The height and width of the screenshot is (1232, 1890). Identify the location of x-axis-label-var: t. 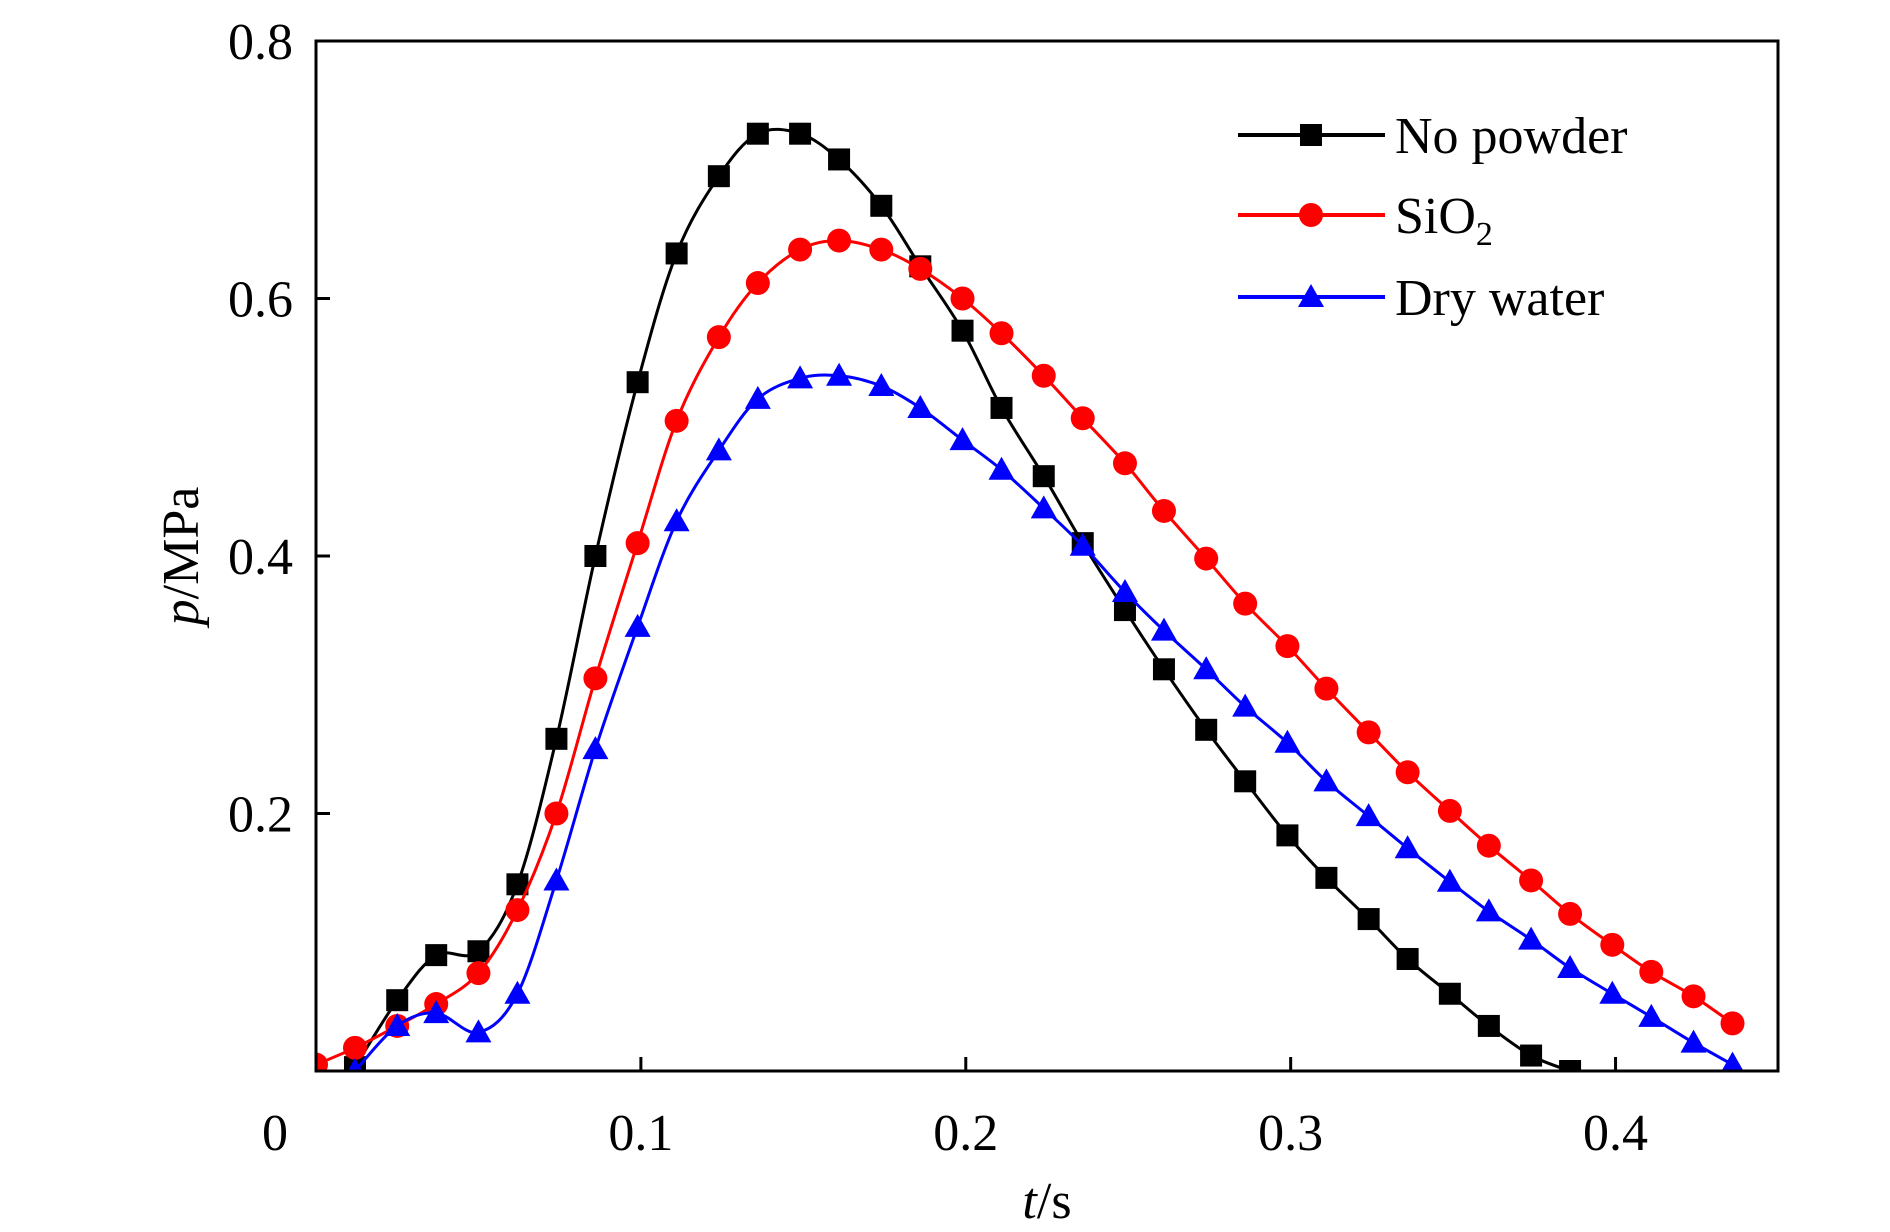
(1030, 1201).